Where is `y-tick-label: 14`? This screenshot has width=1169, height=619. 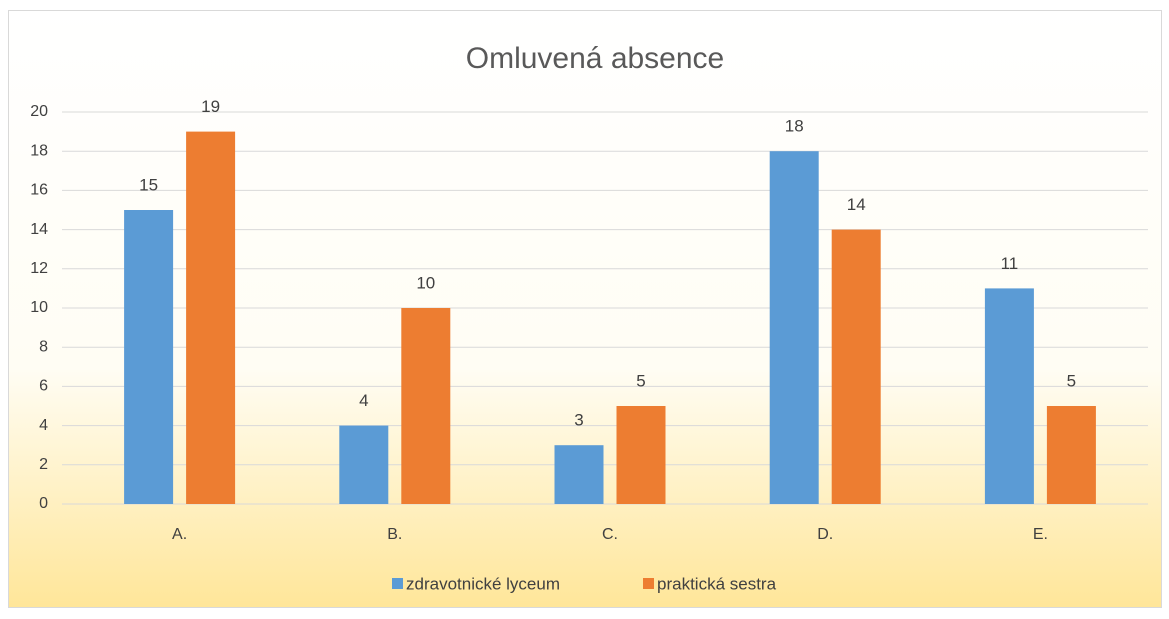 y-tick-label: 14 is located at coordinates (39, 229).